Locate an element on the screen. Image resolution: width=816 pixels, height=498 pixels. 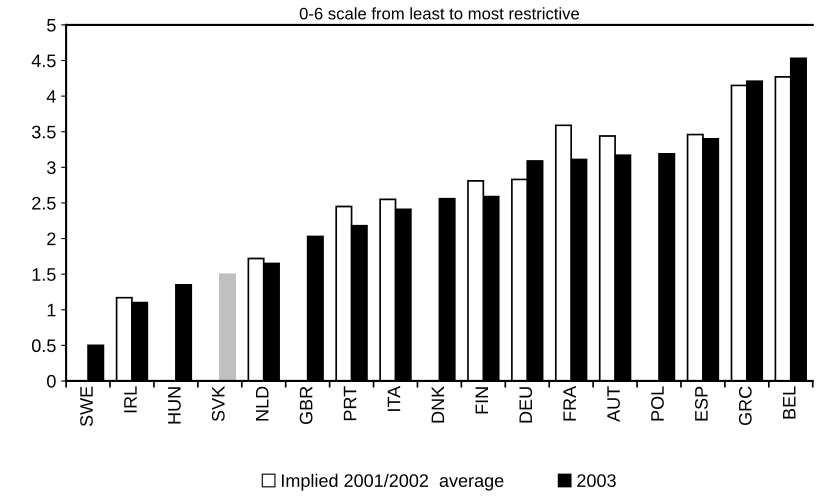
x-tick-label: NLD is located at coordinates (262, 403).